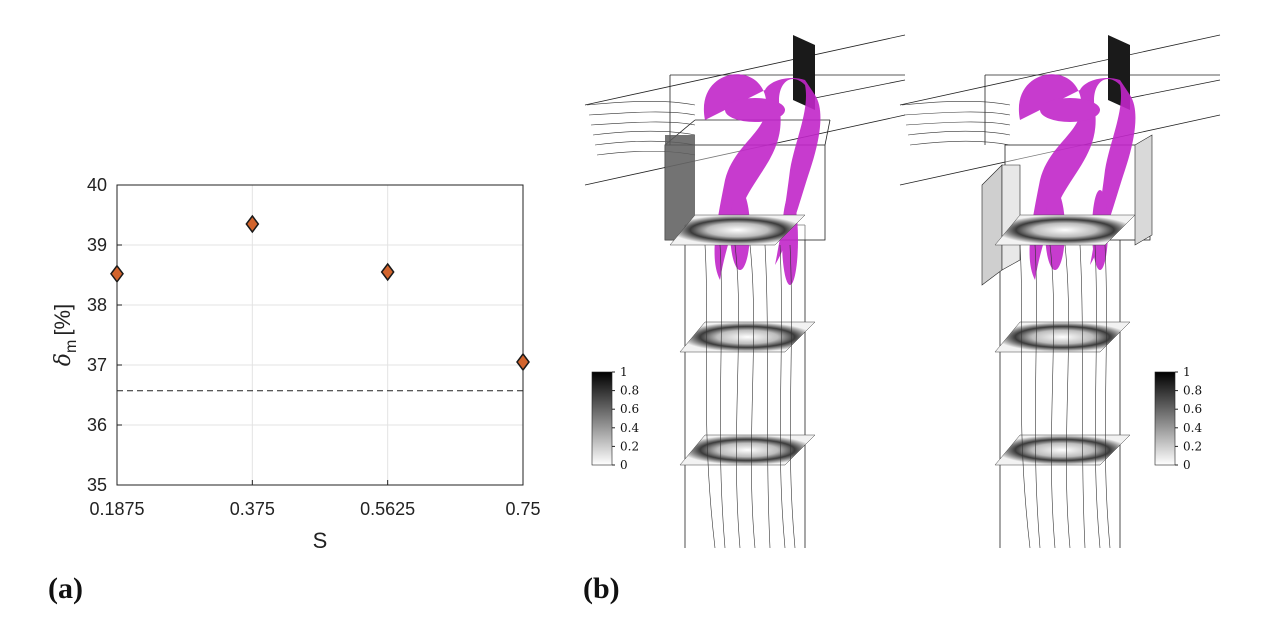 The height and width of the screenshot is (627, 1278). What do you see at coordinates (615, 418) in the screenshot?
I see `colorbar-left: 1 0.8 0.6 0.4 0.2 0` at bounding box center [615, 418].